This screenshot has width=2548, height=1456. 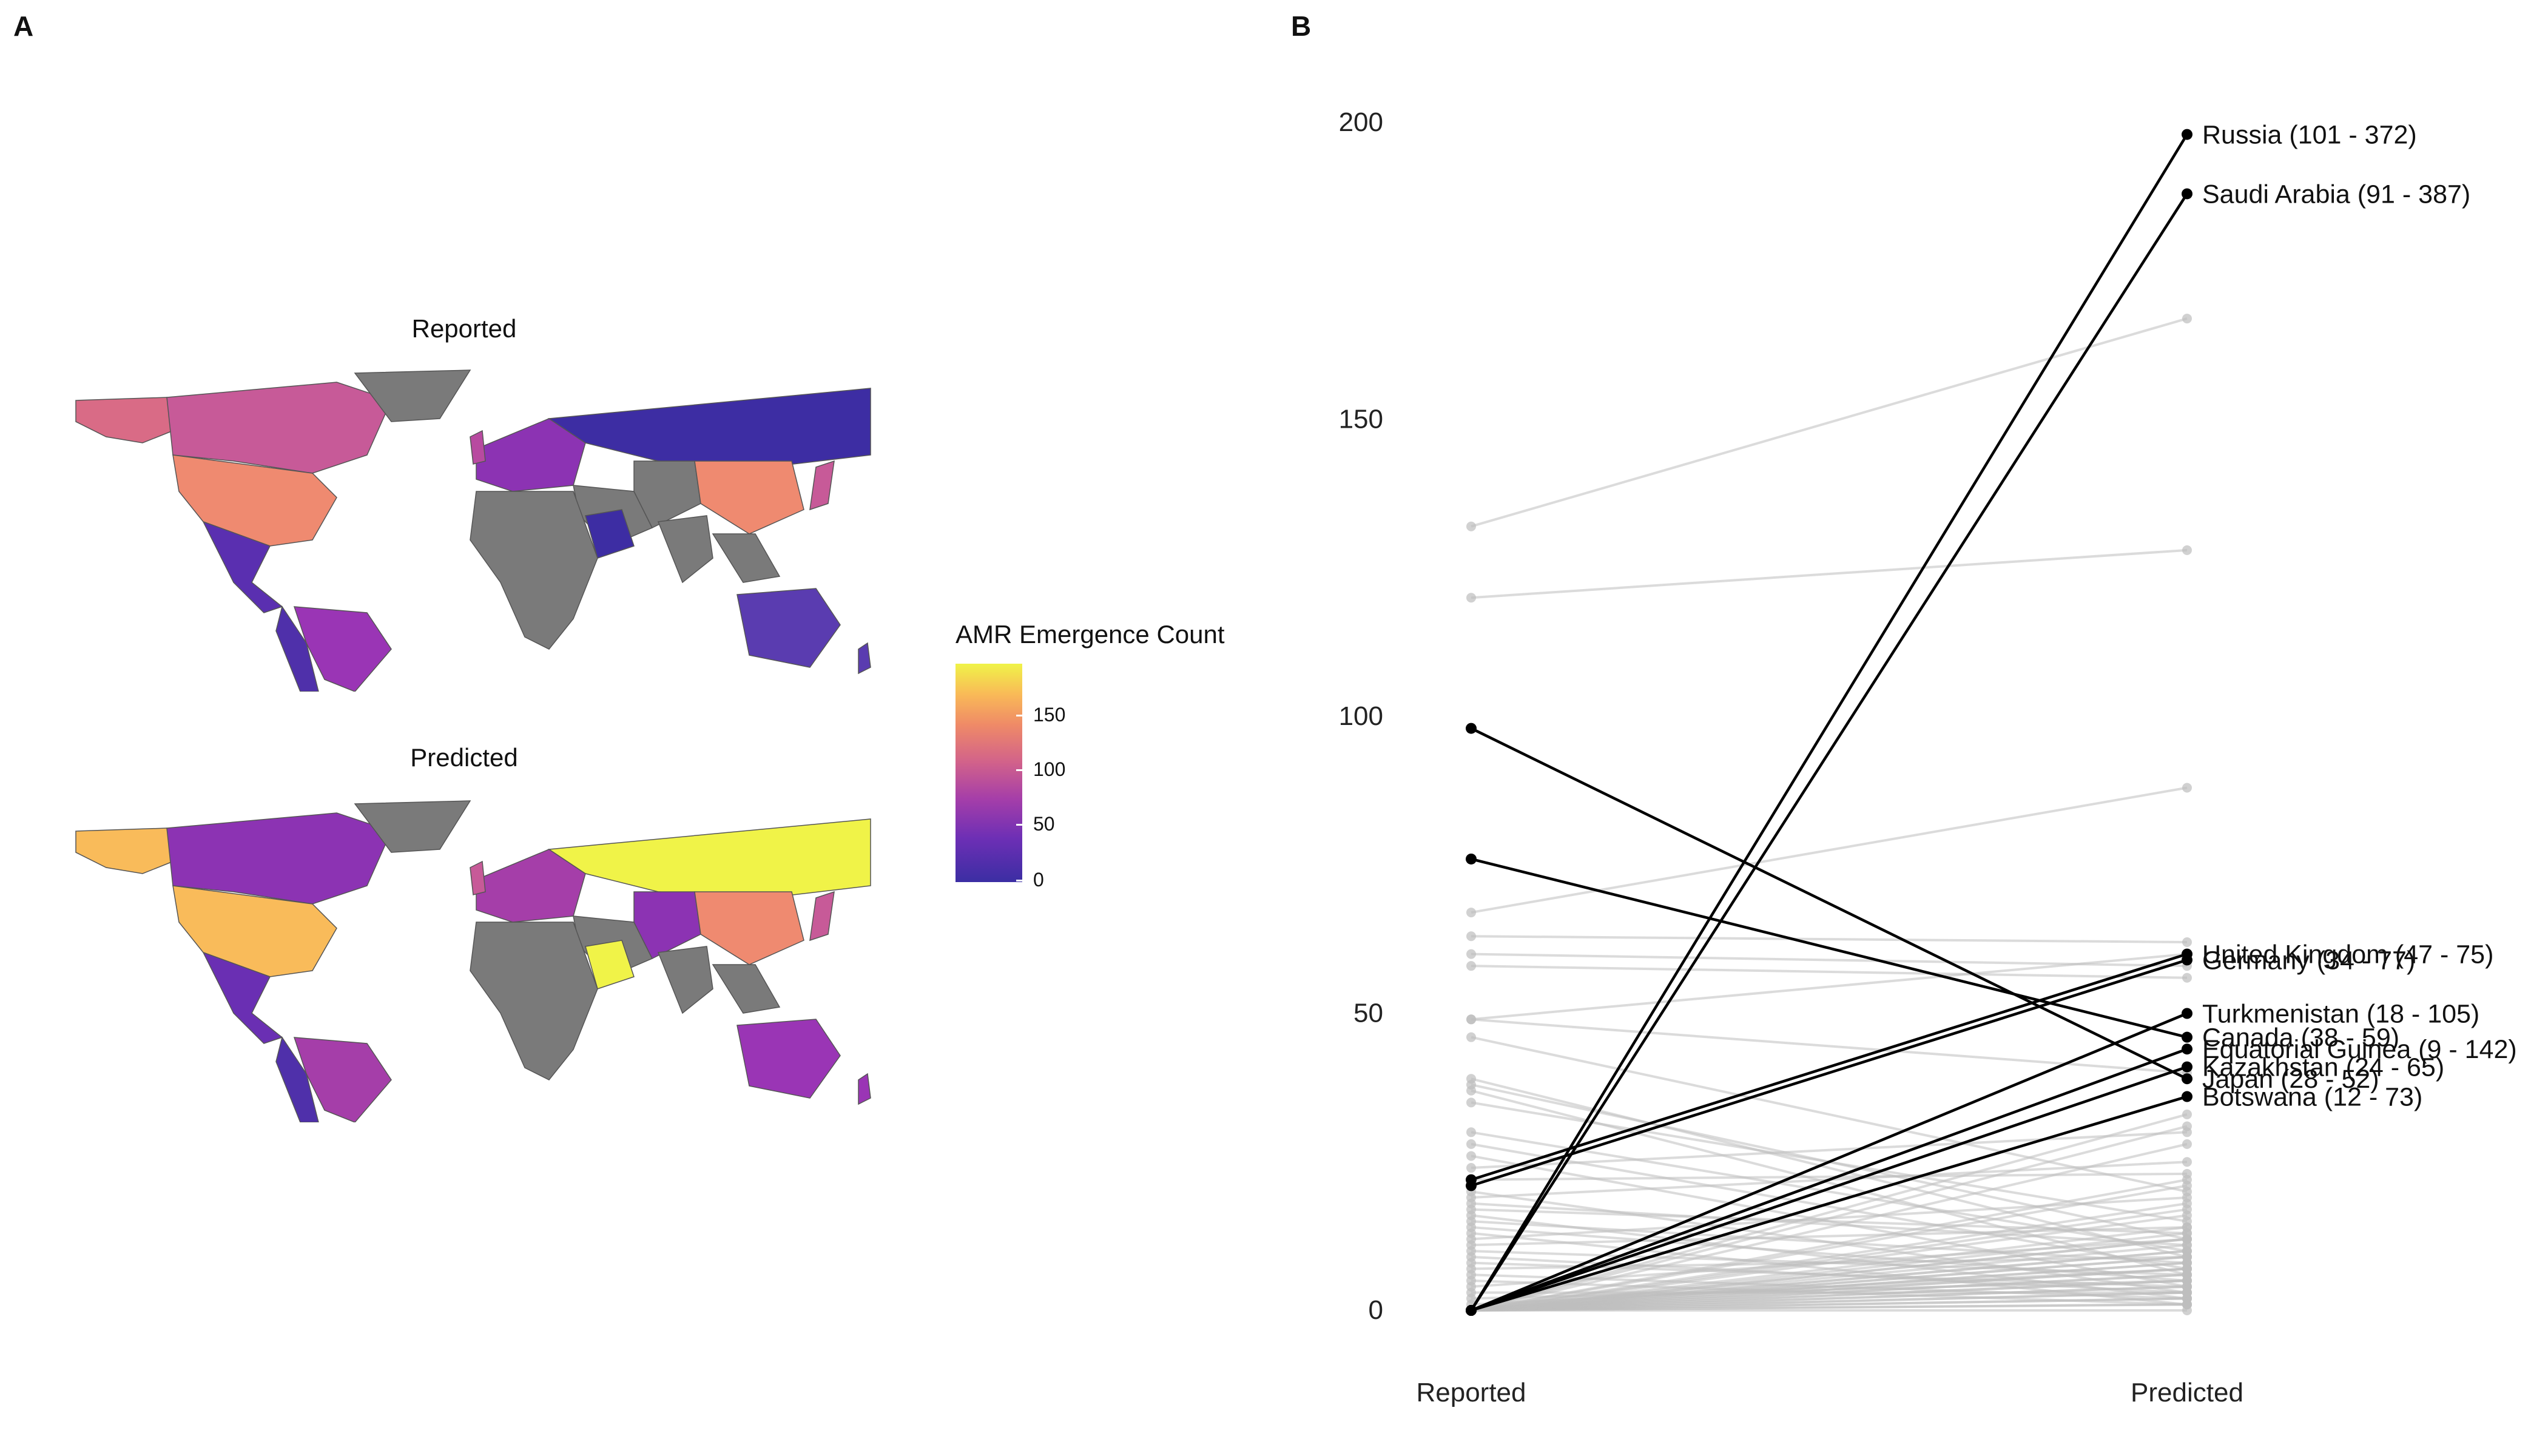 What do you see at coordinates (464, 959) in the screenshot?
I see `predicted-world-map` at bounding box center [464, 959].